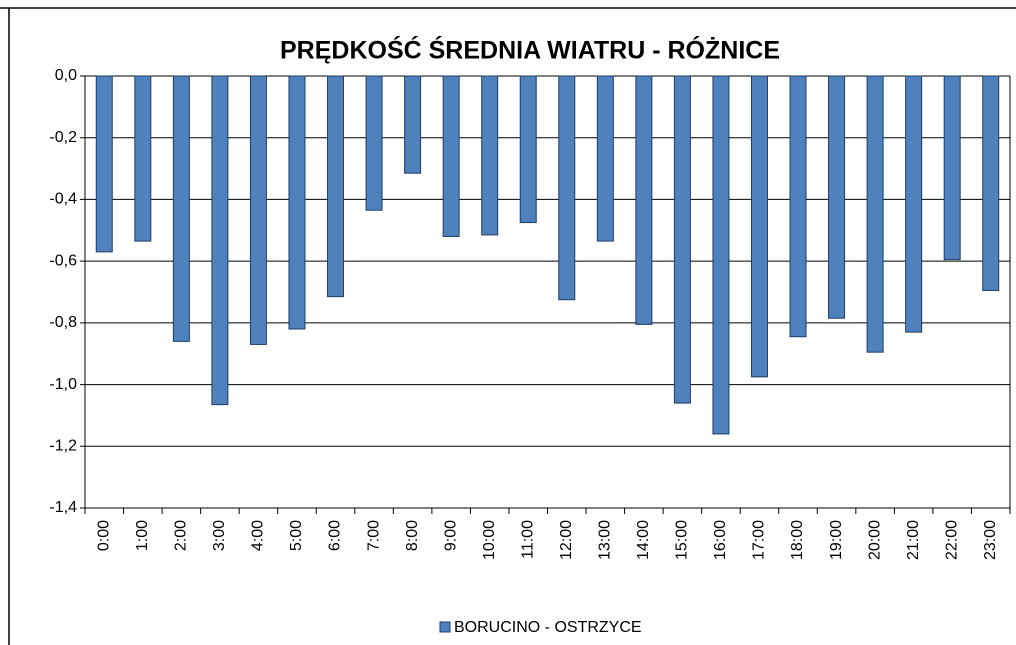 The height and width of the screenshot is (645, 1016). Describe the element at coordinates (759, 540) in the screenshot. I see `x-tick-label: 17:00` at that location.